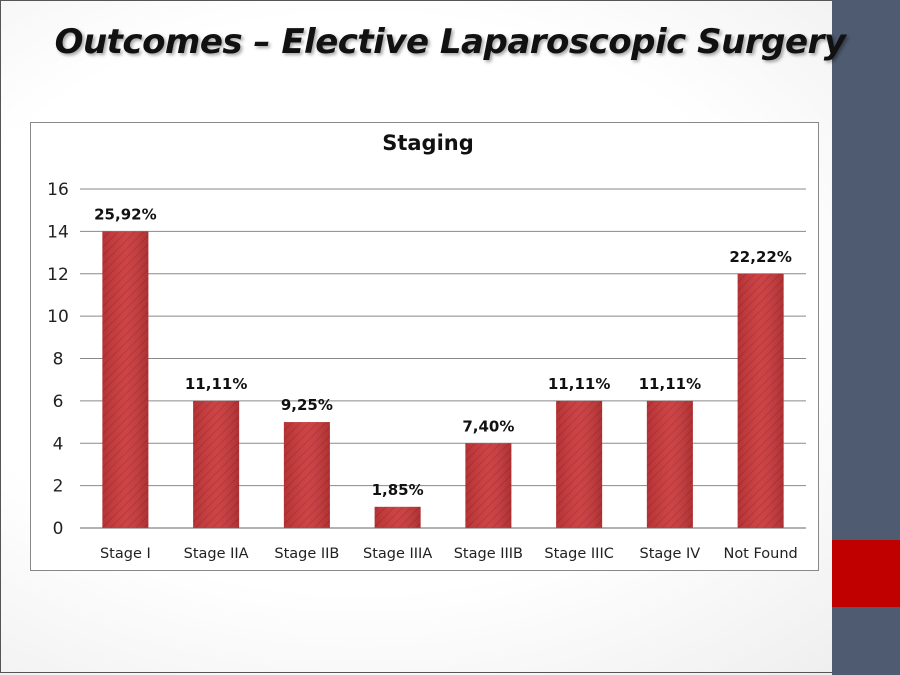  I want to click on data-label: 9,25%, so click(307, 405).